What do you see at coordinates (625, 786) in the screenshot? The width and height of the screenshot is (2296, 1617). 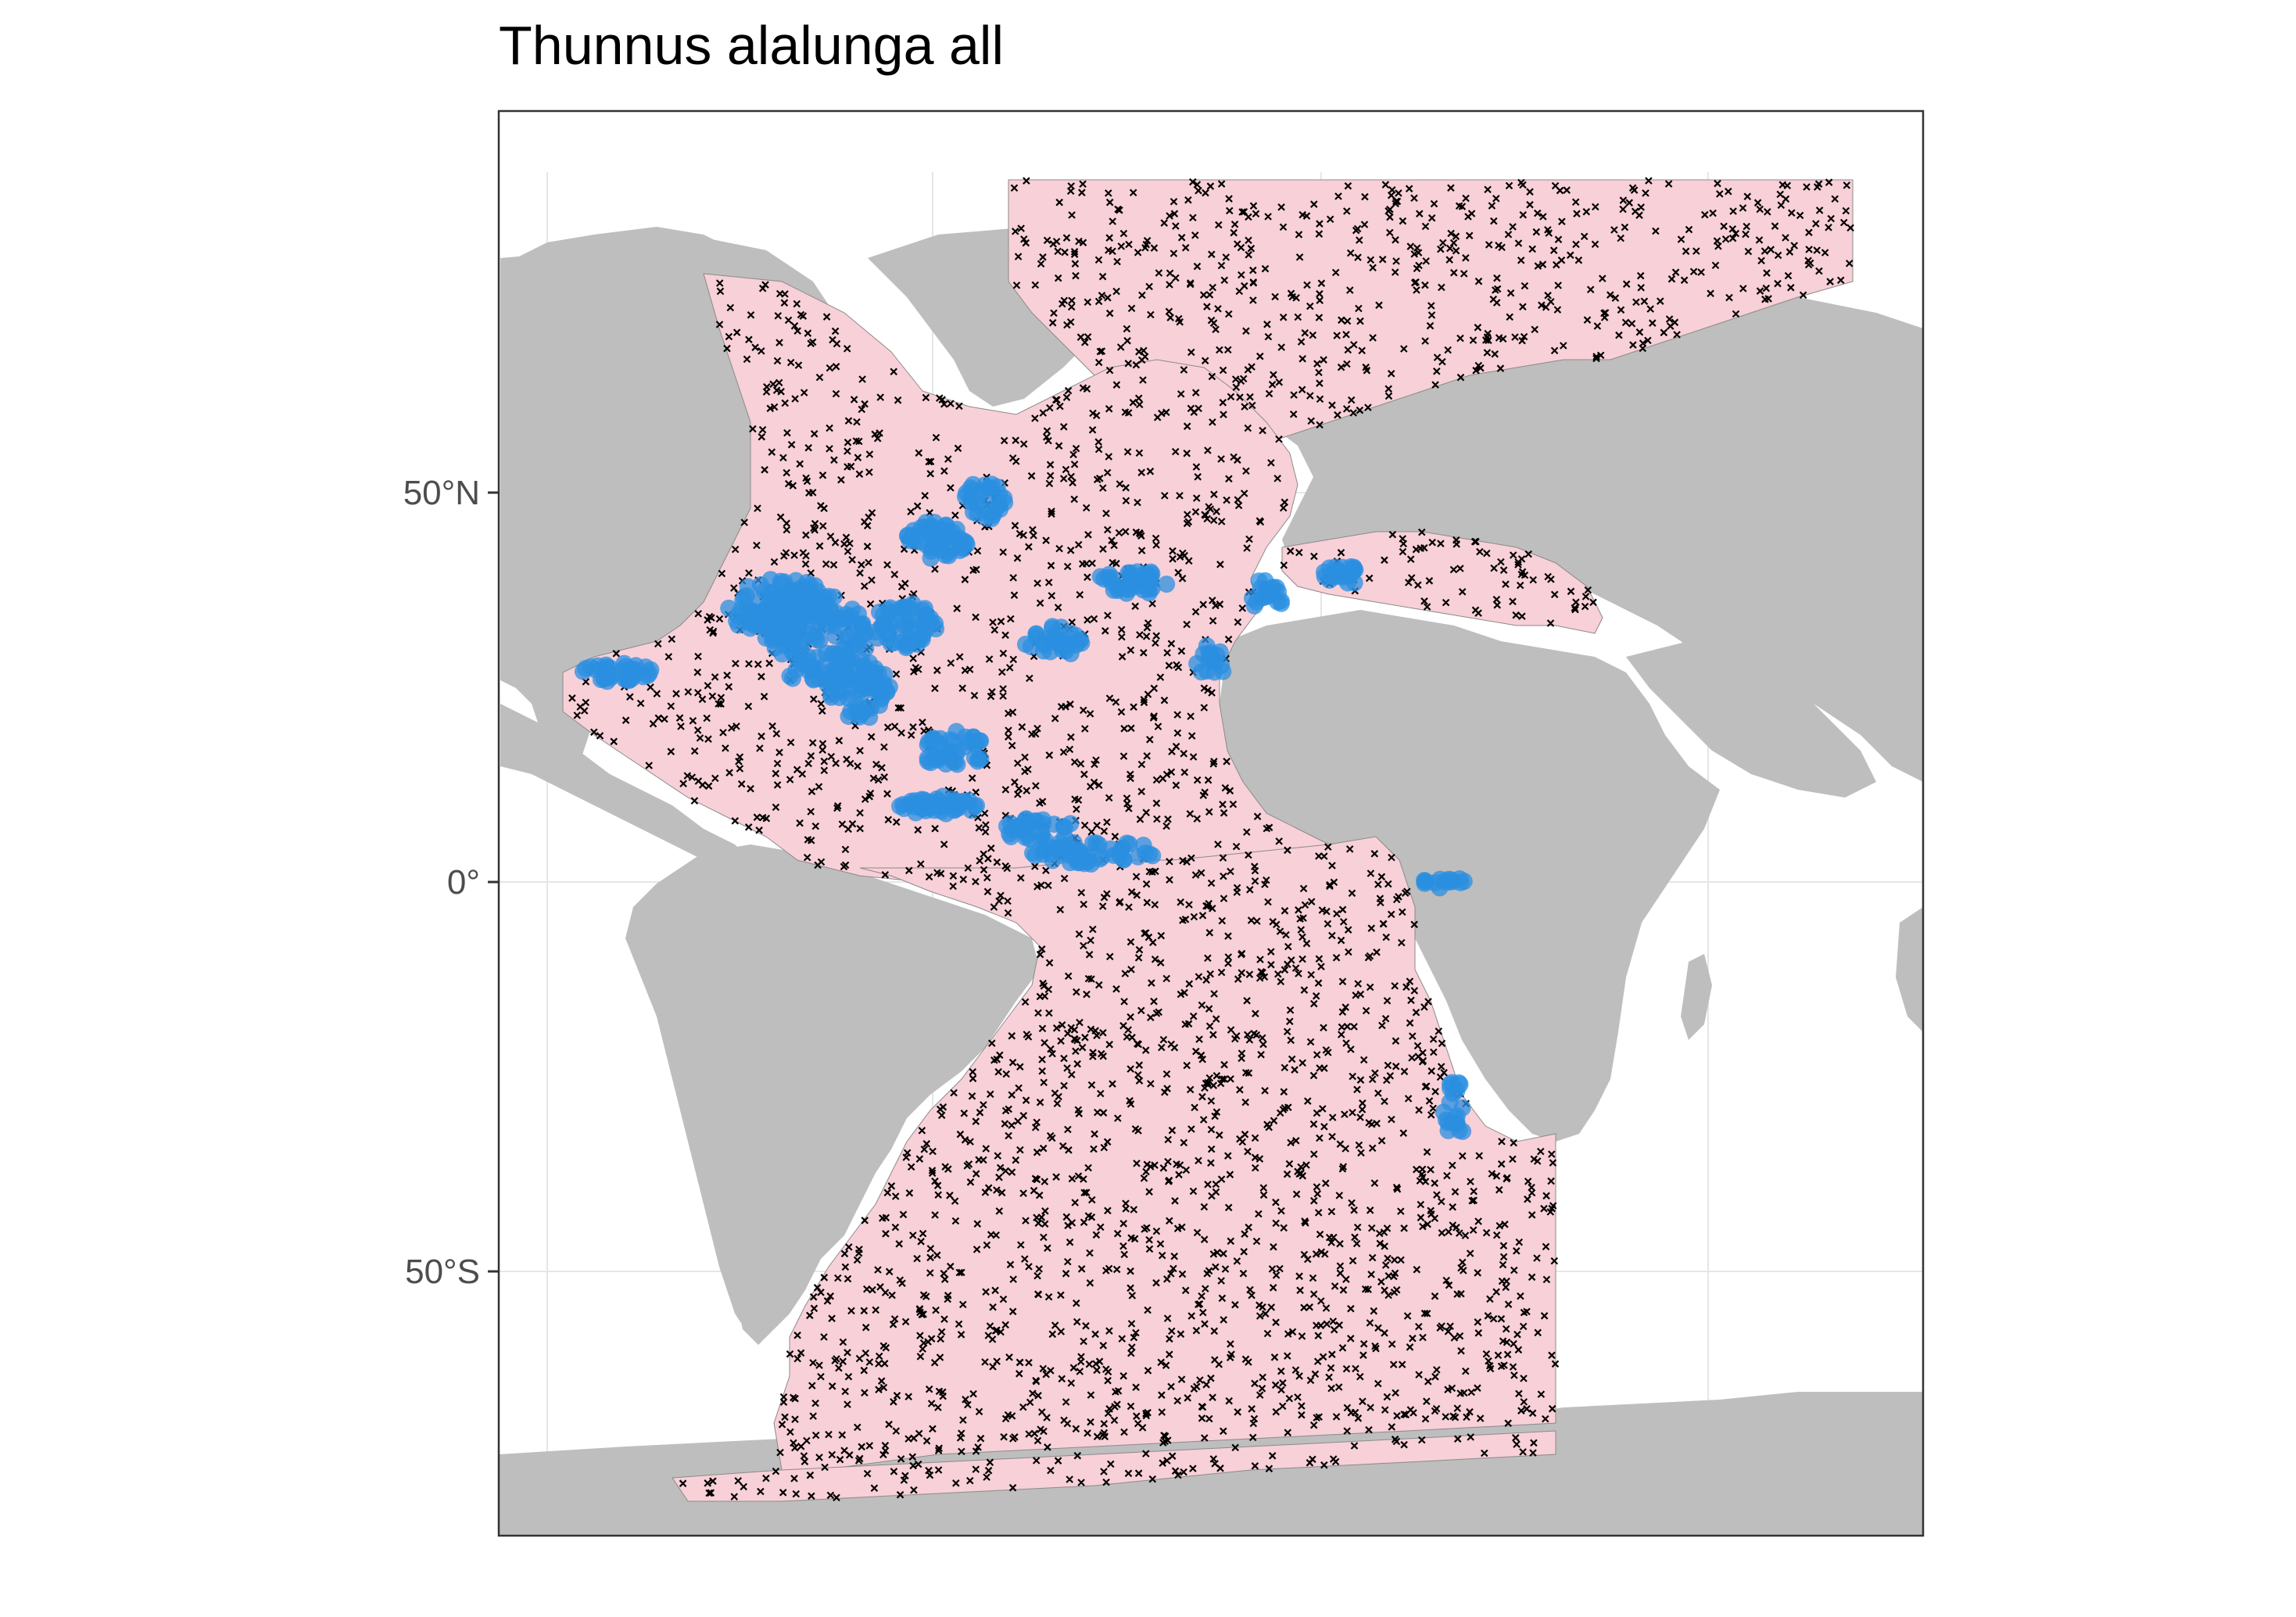 I see `central-america-land` at bounding box center [625, 786].